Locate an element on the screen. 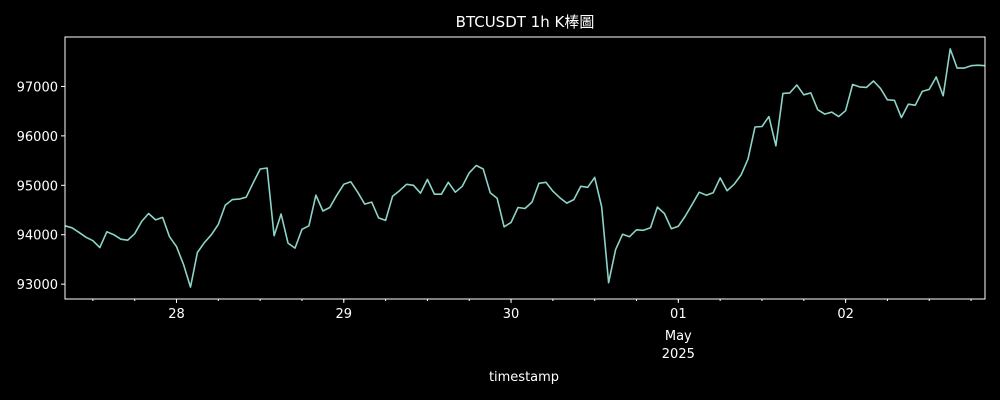  x-tick-label: 01 is located at coordinates (678, 314).